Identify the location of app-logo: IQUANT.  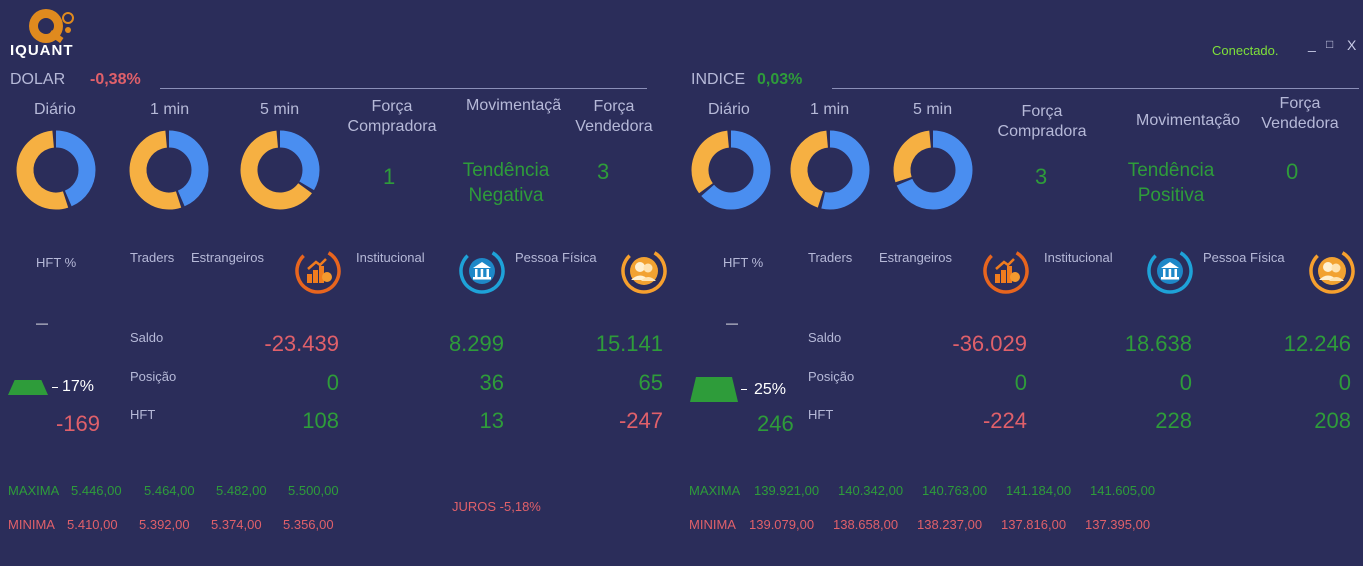
(50, 32).